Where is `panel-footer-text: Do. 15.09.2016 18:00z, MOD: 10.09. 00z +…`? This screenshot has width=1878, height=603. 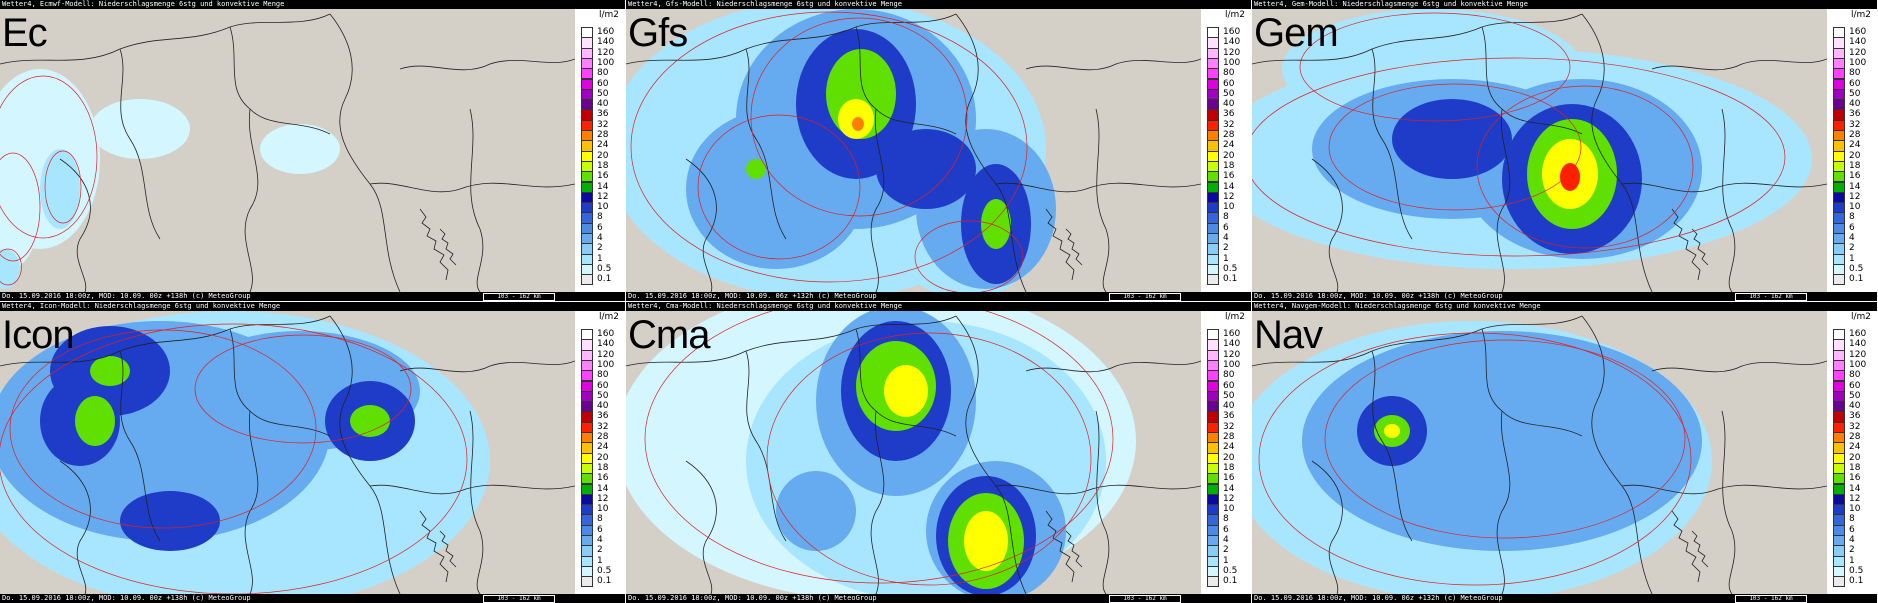 panel-footer-text: Do. 15.09.2016 18:00z, MOD: 10.09. 00z +… is located at coordinates (126, 598).